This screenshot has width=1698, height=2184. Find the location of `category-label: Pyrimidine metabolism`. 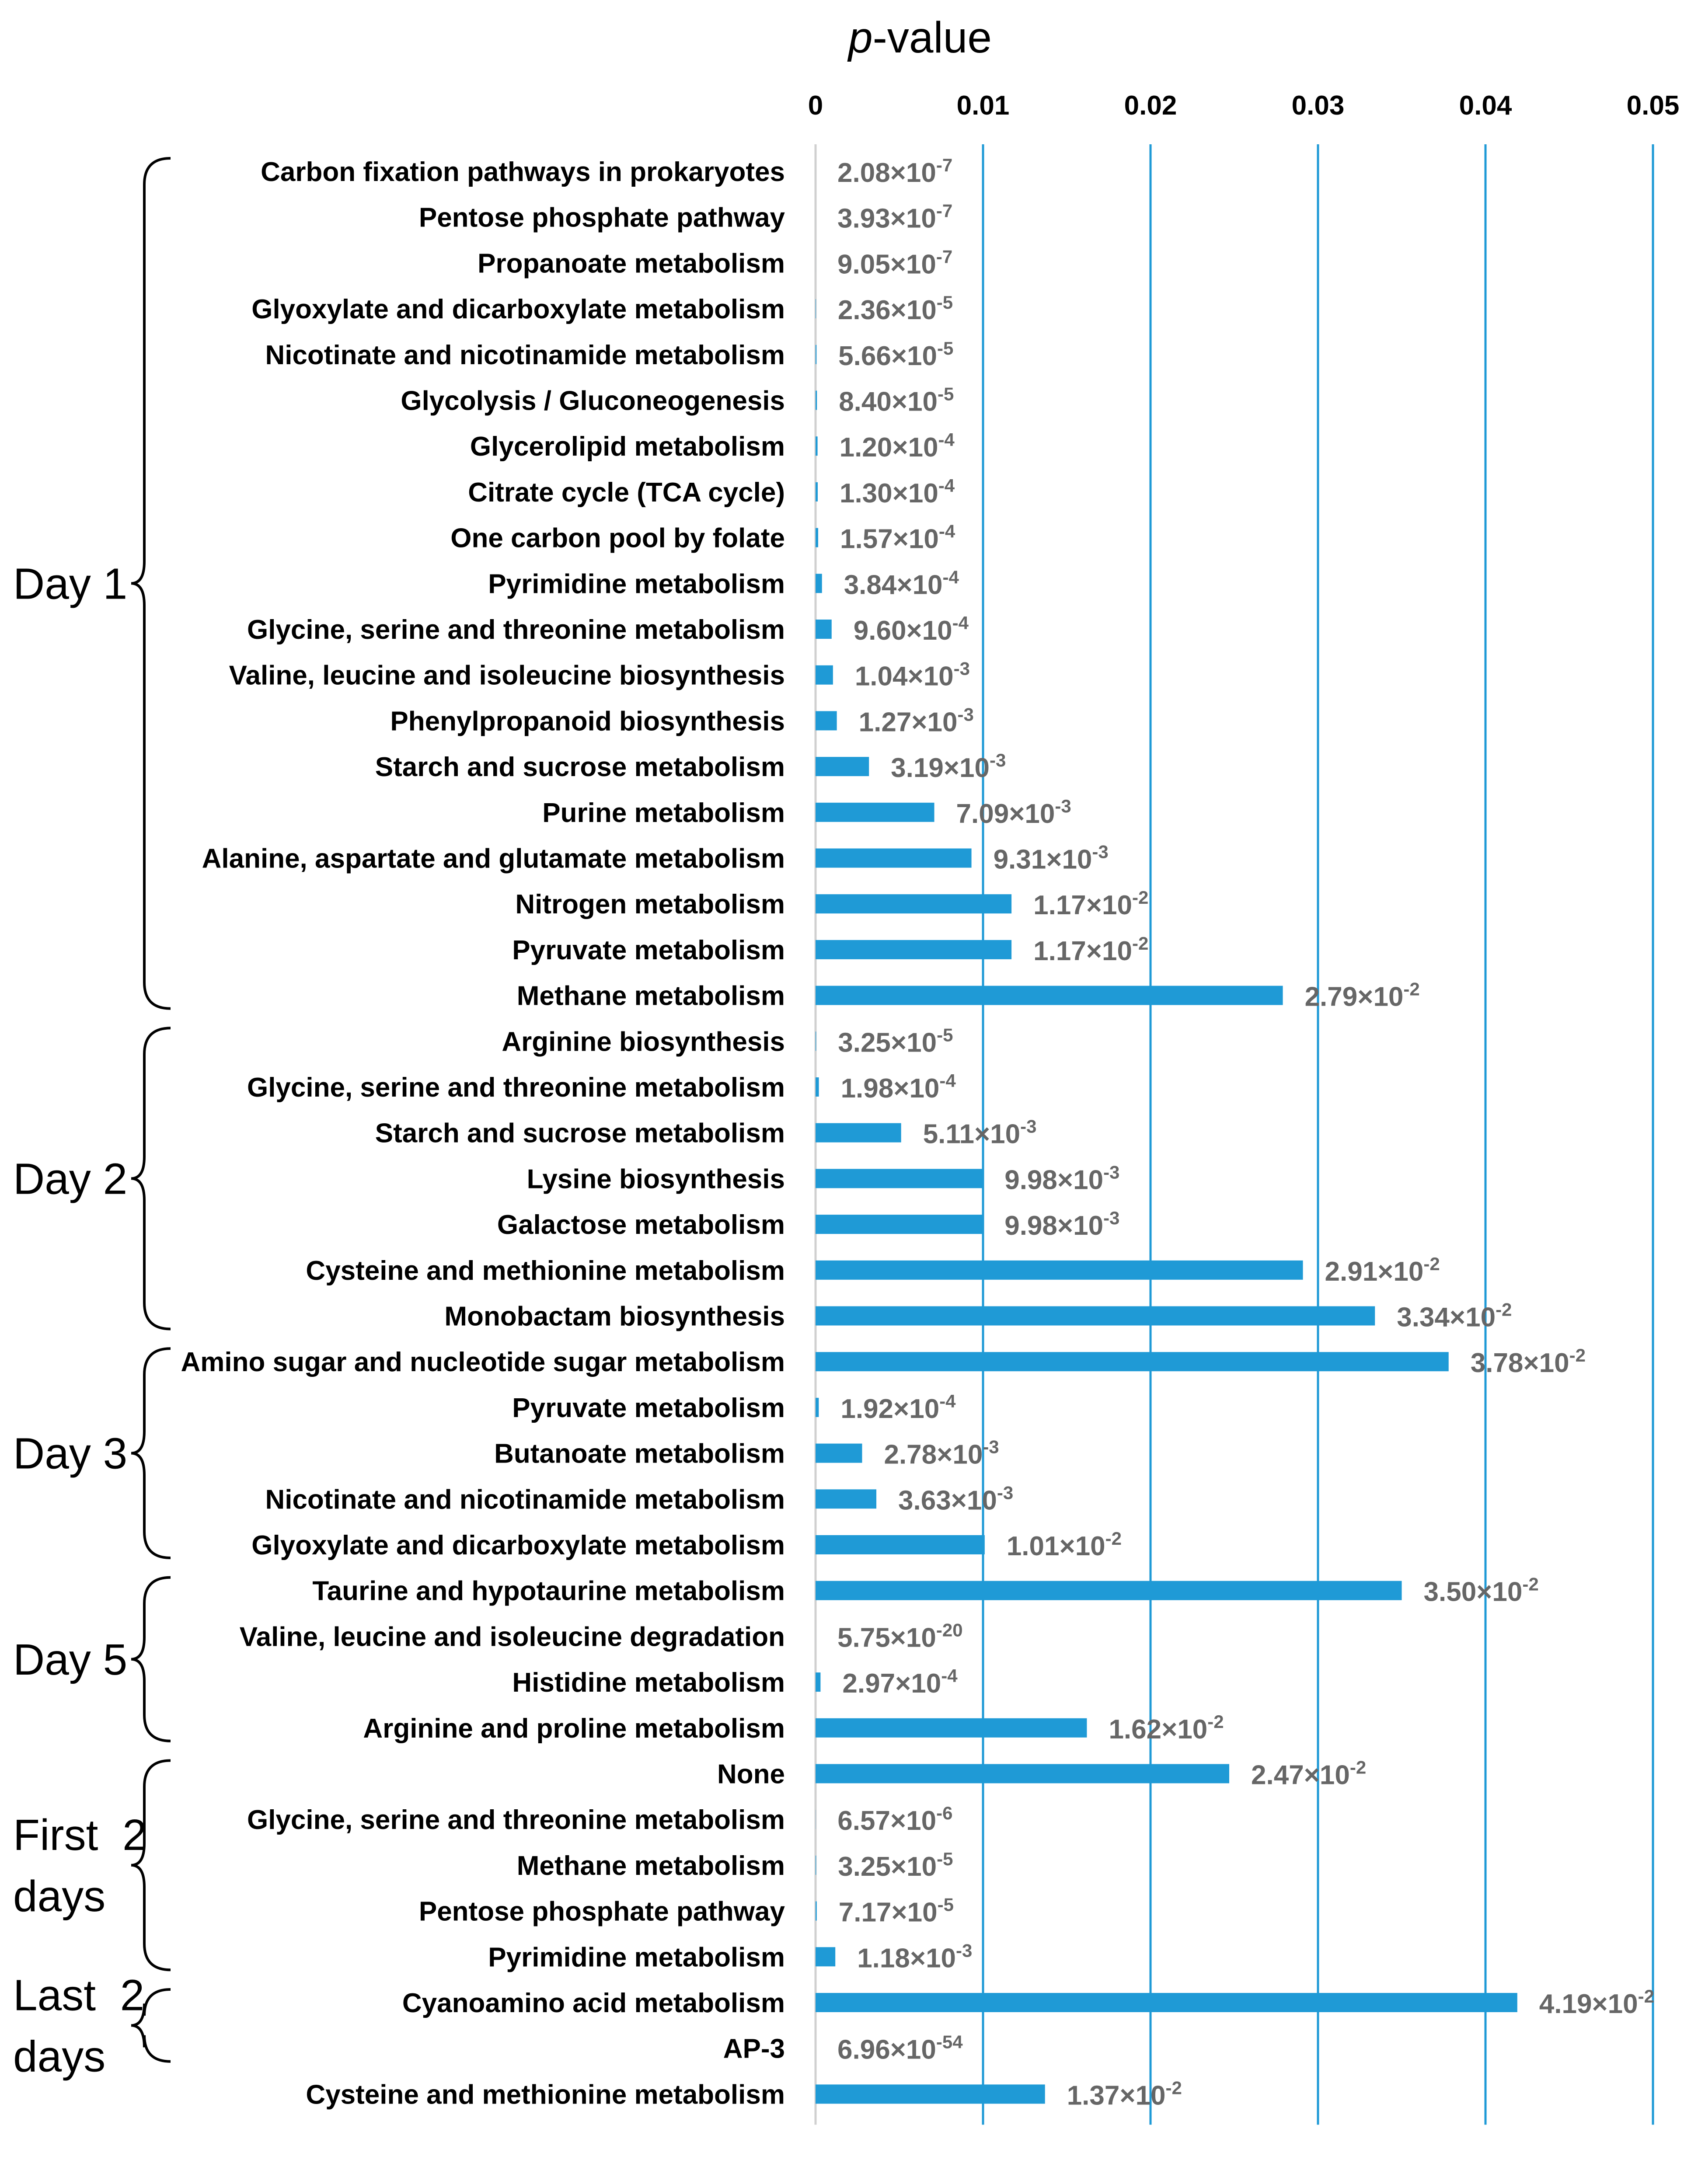

category-label: Pyrimidine metabolism is located at coordinates (636, 1957).